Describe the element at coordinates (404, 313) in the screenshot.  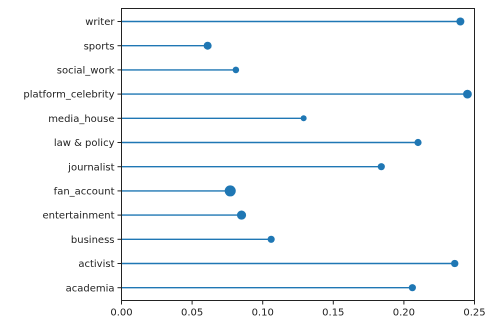
I see `x-tick-label: 0.20` at that location.